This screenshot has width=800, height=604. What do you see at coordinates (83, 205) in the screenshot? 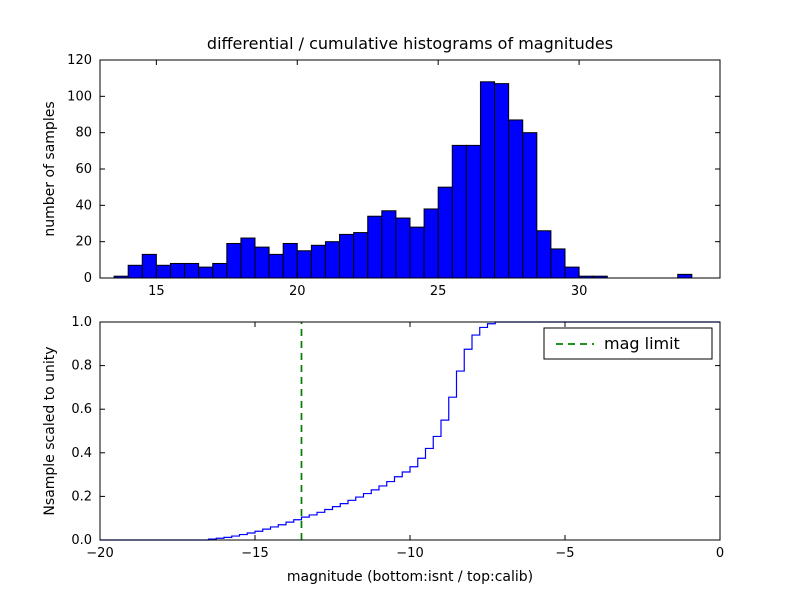
I see `y-tick-label: 40` at bounding box center [83, 205].